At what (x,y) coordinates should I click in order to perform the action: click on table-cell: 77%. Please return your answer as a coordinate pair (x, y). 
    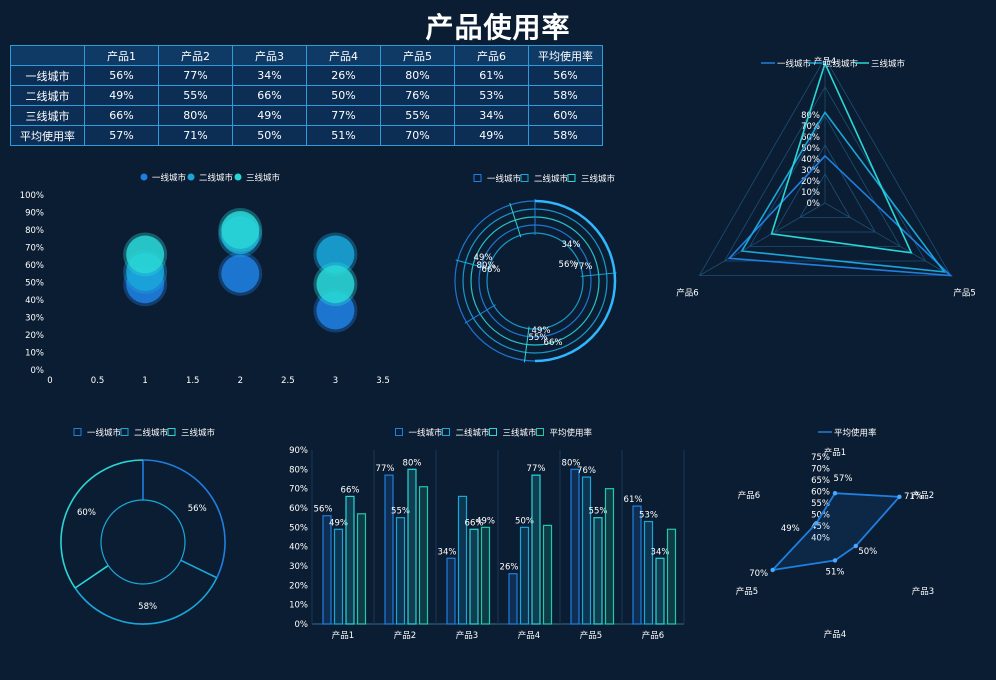
    Looking at the image, I should click on (195, 75).